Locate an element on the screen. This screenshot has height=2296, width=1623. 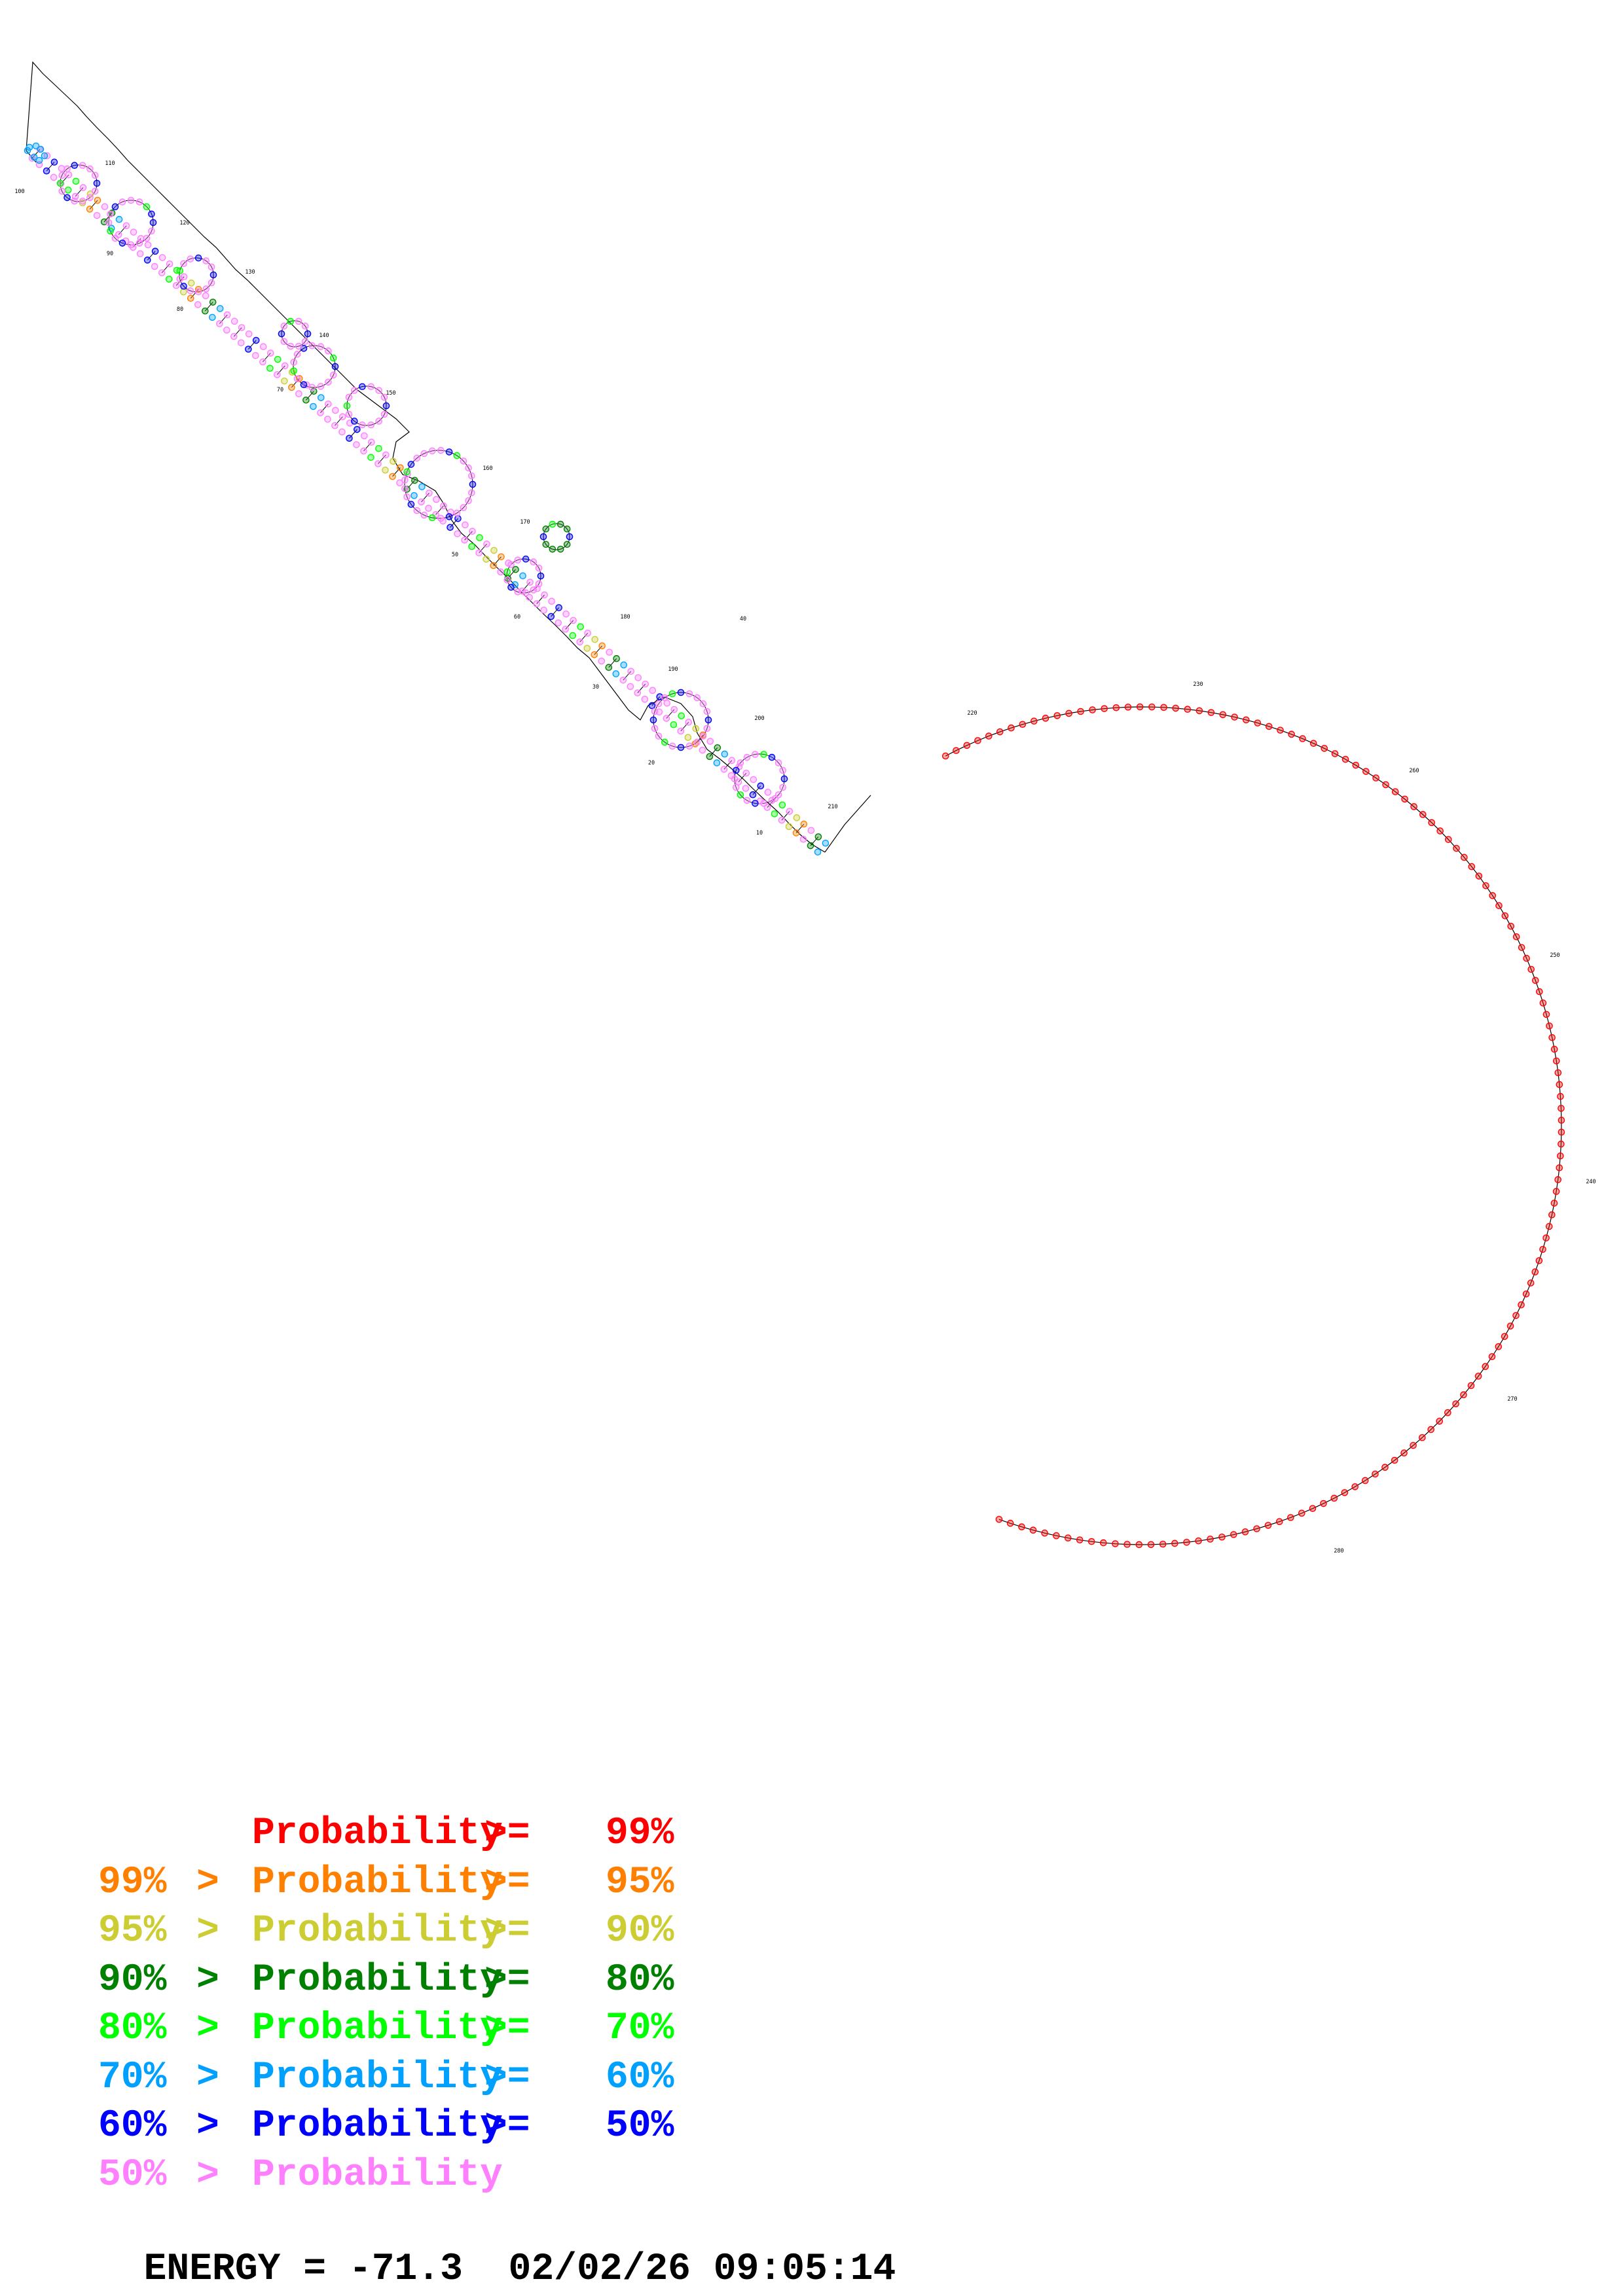
legend-pct: 50% is located at coordinates (640, 2126).